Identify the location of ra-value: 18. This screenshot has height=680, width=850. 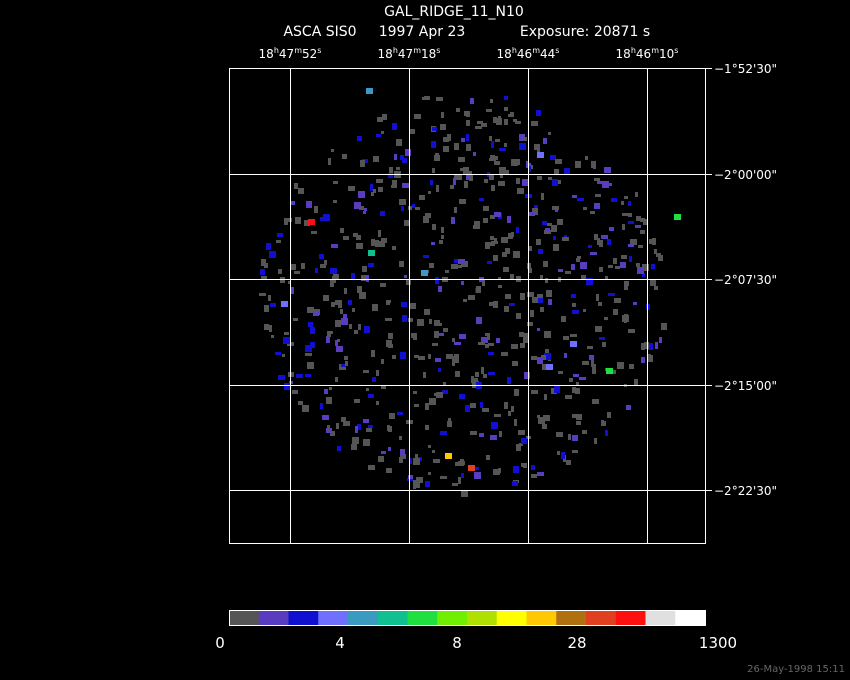
(623, 54).